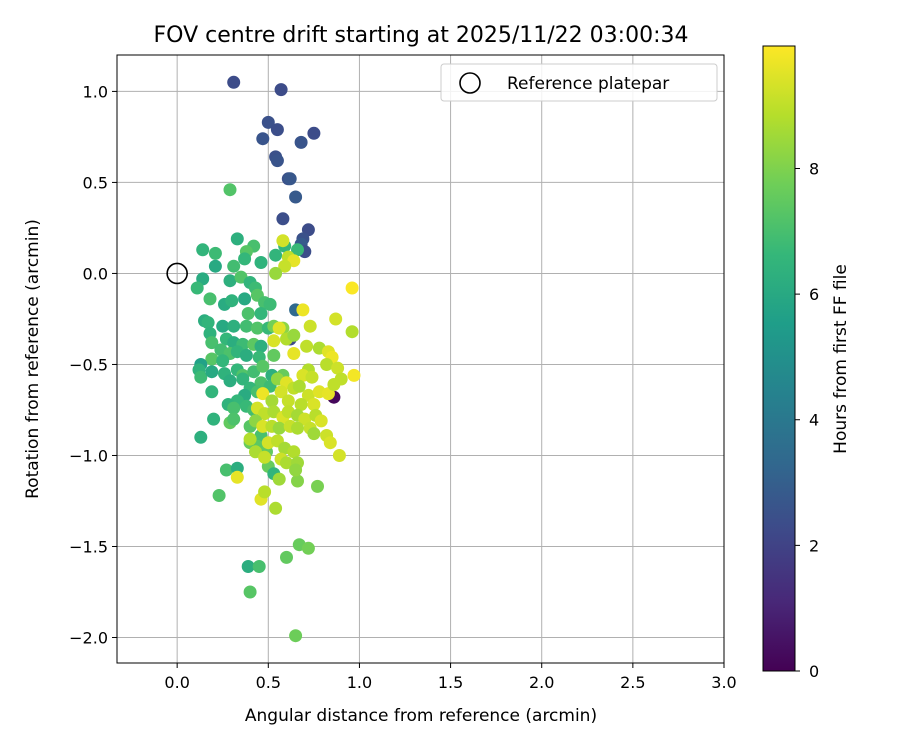  I want to click on colorbar: 0 2 4 6 8 Hours from first FF file, so click(806, 363).